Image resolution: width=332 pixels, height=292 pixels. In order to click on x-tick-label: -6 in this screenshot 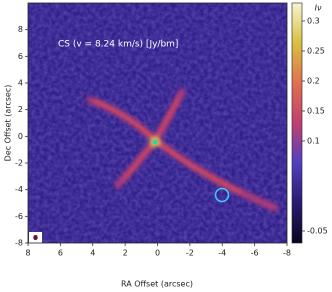, I will do `click(255, 253)`.